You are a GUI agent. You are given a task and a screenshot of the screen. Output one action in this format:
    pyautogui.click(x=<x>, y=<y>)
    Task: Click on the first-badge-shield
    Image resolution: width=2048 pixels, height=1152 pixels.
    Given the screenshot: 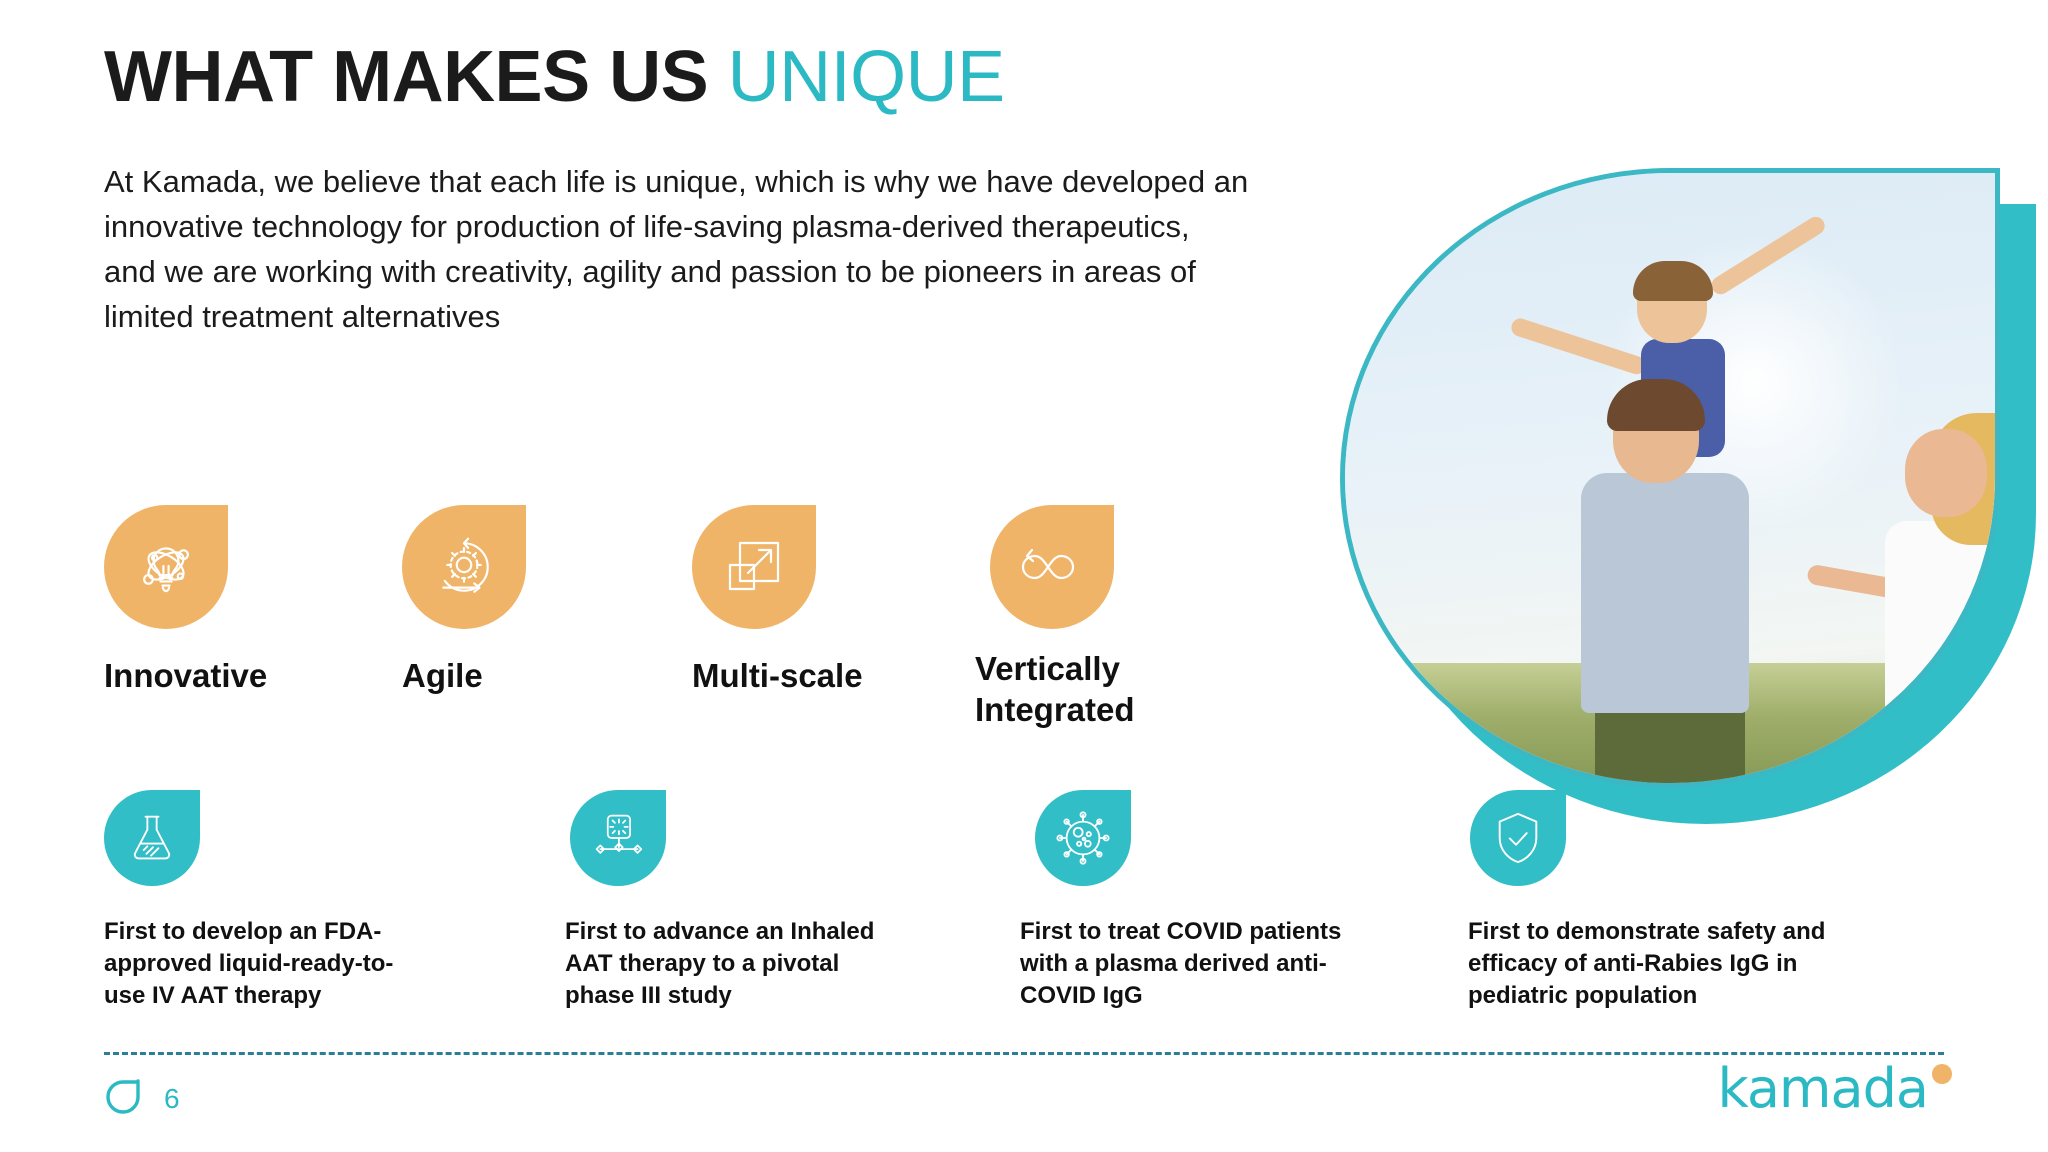 What is the action you would take?
    pyautogui.click(x=1518, y=838)
    